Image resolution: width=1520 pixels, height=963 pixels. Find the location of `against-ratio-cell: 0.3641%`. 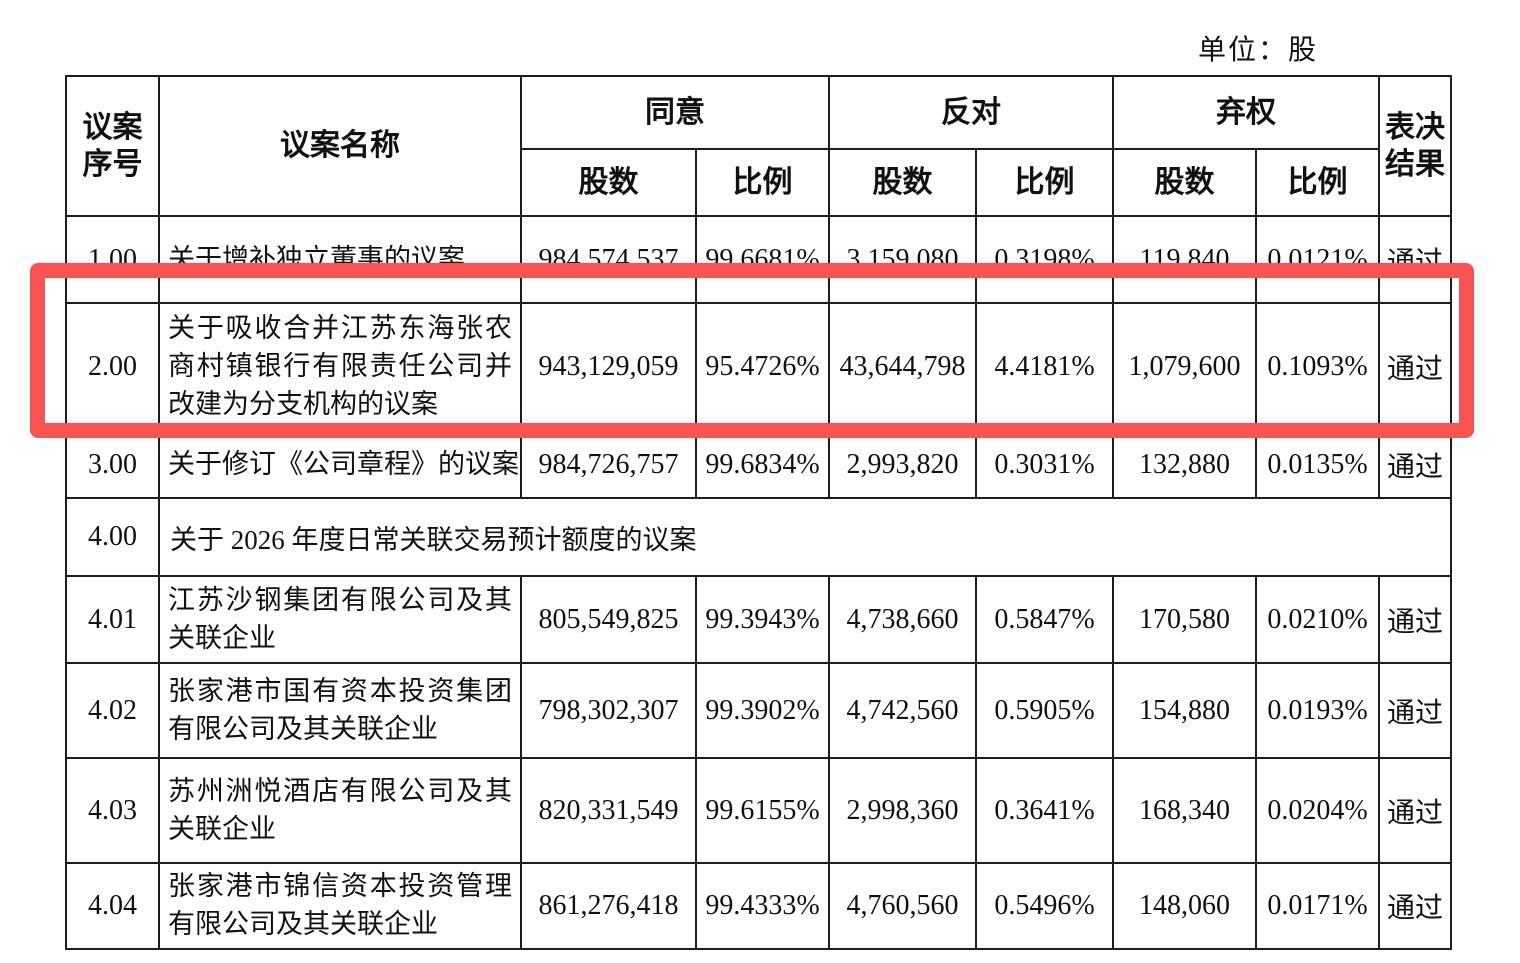

against-ratio-cell: 0.3641% is located at coordinates (1044, 810).